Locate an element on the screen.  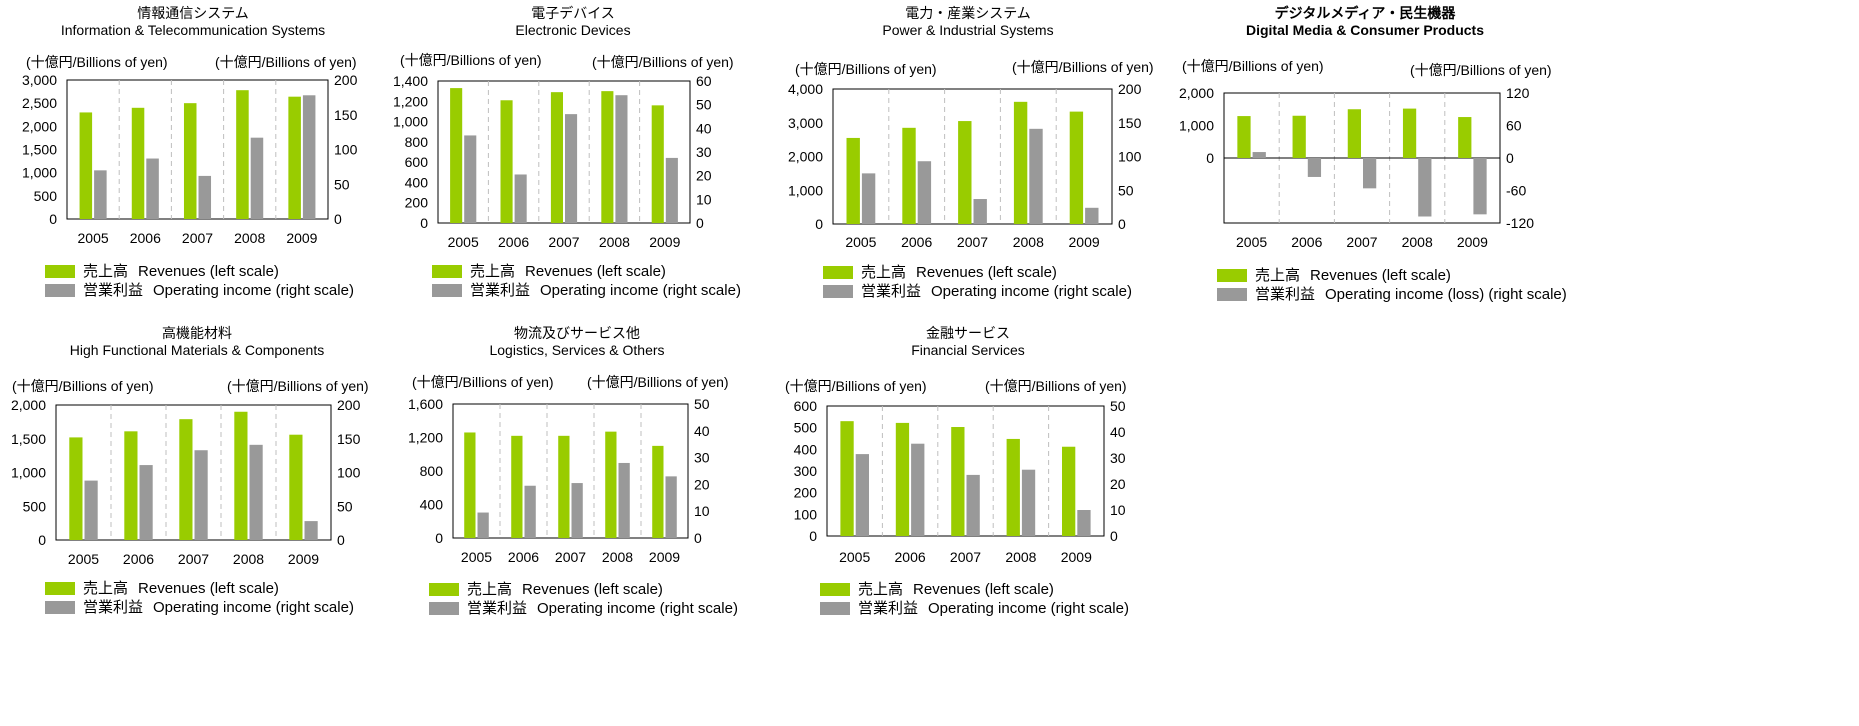
chart-title-en: Digital Media & Consumer Products is located at coordinates (1365, 30).